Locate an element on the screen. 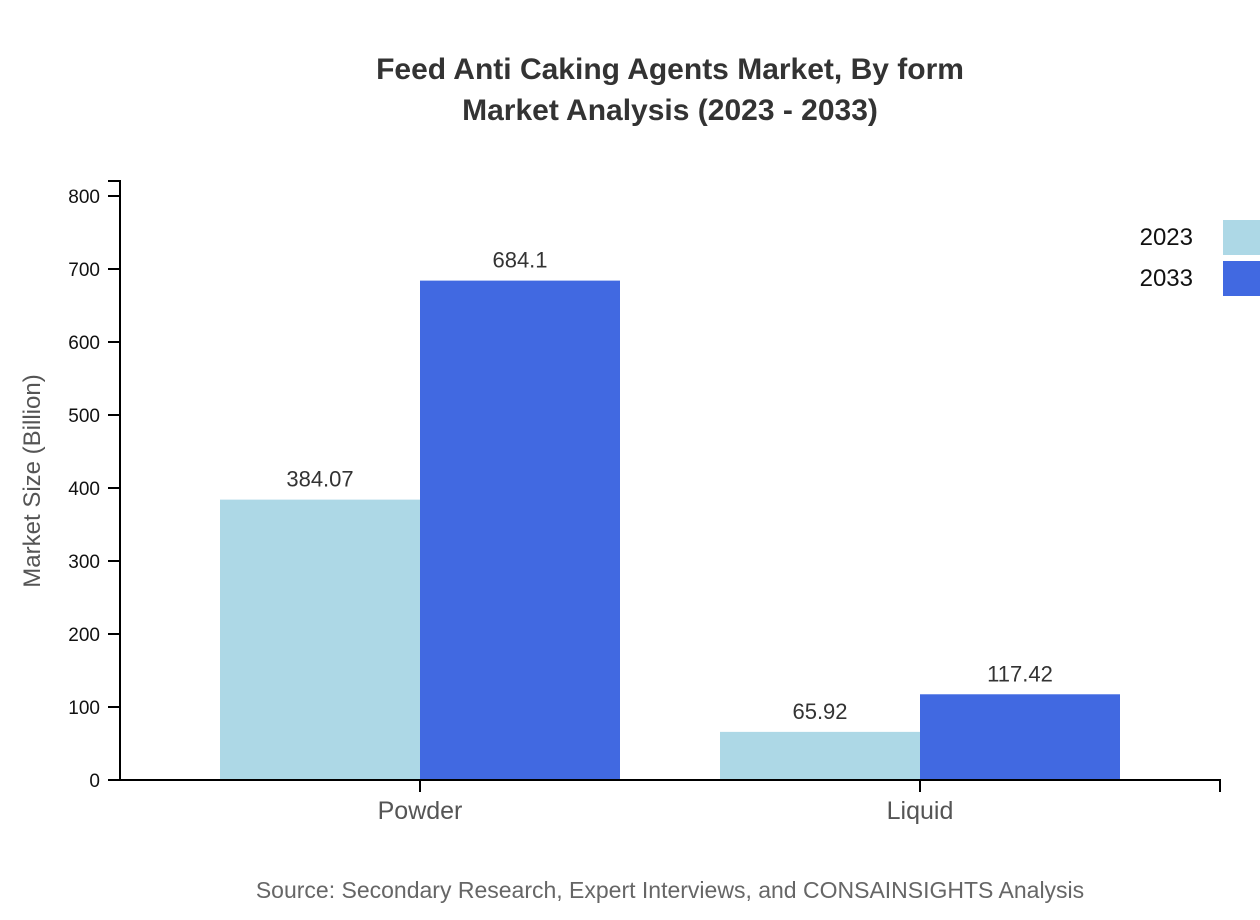 The image size is (1260, 920). y-tick-label: 300 is located at coordinates (84, 562).